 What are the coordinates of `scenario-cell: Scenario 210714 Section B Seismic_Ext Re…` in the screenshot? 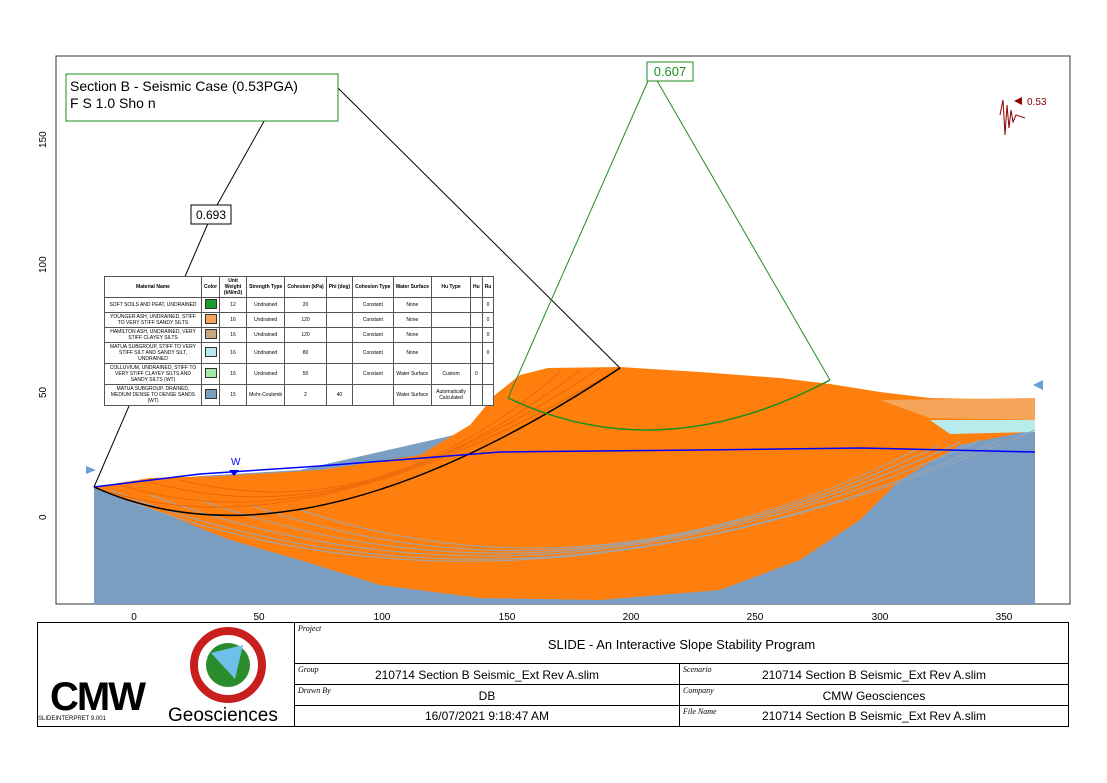 It's located at (874, 674).